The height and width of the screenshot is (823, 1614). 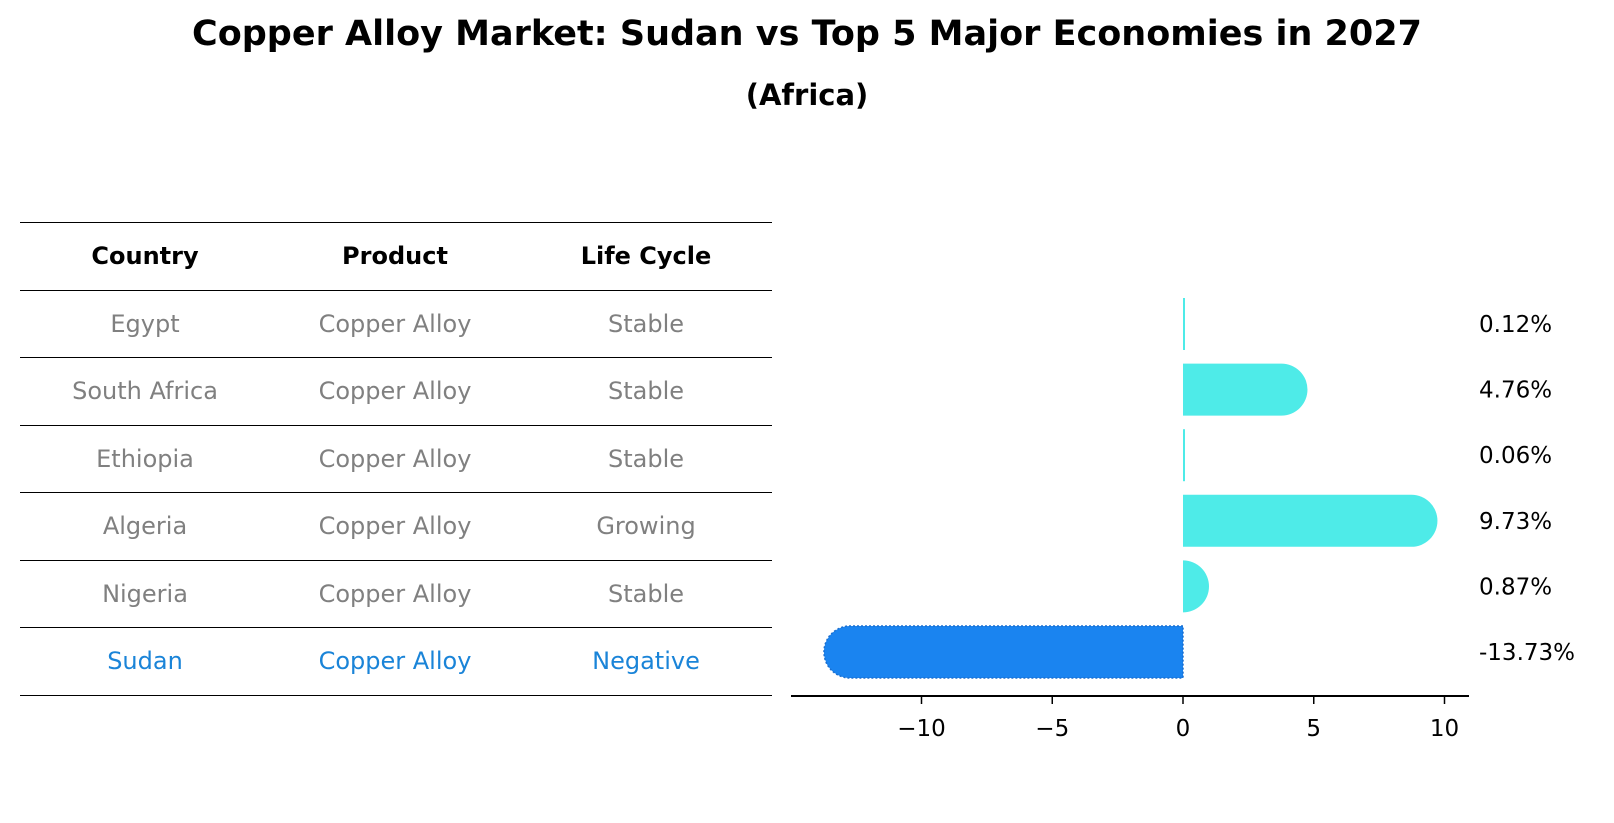 I want to click on x-axis-ticks: −10 −5 0 5 10, so click(x=1178, y=719).